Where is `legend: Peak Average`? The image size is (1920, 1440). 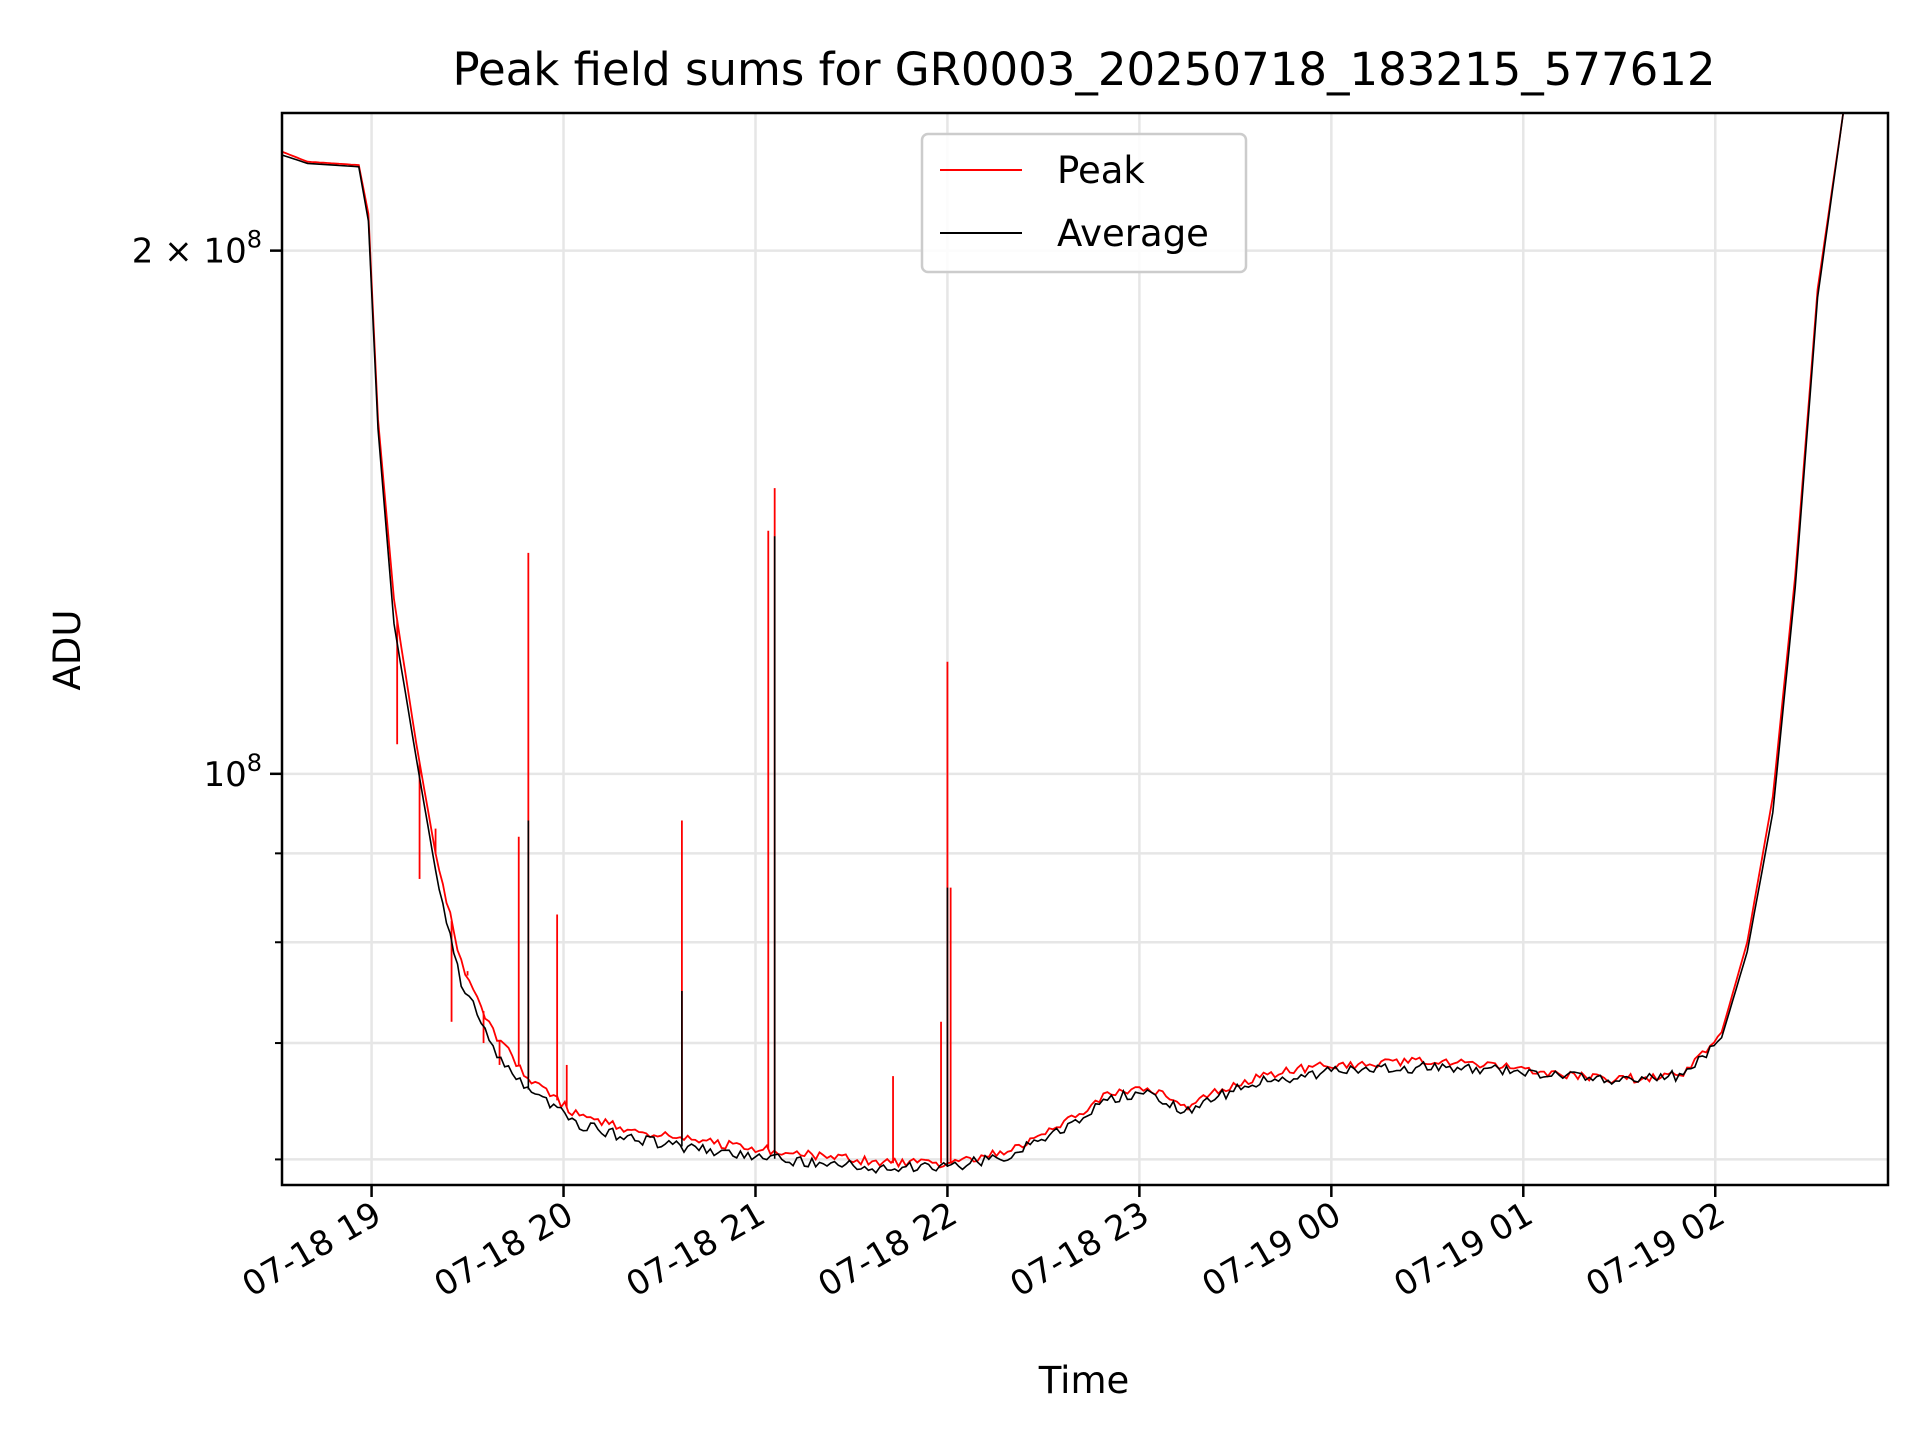
legend: Peak Average is located at coordinates (1084, 203).